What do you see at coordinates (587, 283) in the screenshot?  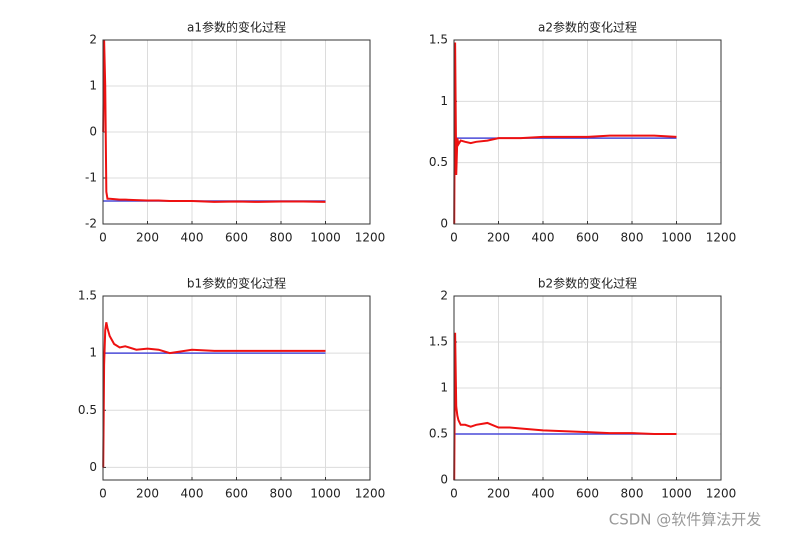 I see `chart-title: b2参数的变化过程` at bounding box center [587, 283].